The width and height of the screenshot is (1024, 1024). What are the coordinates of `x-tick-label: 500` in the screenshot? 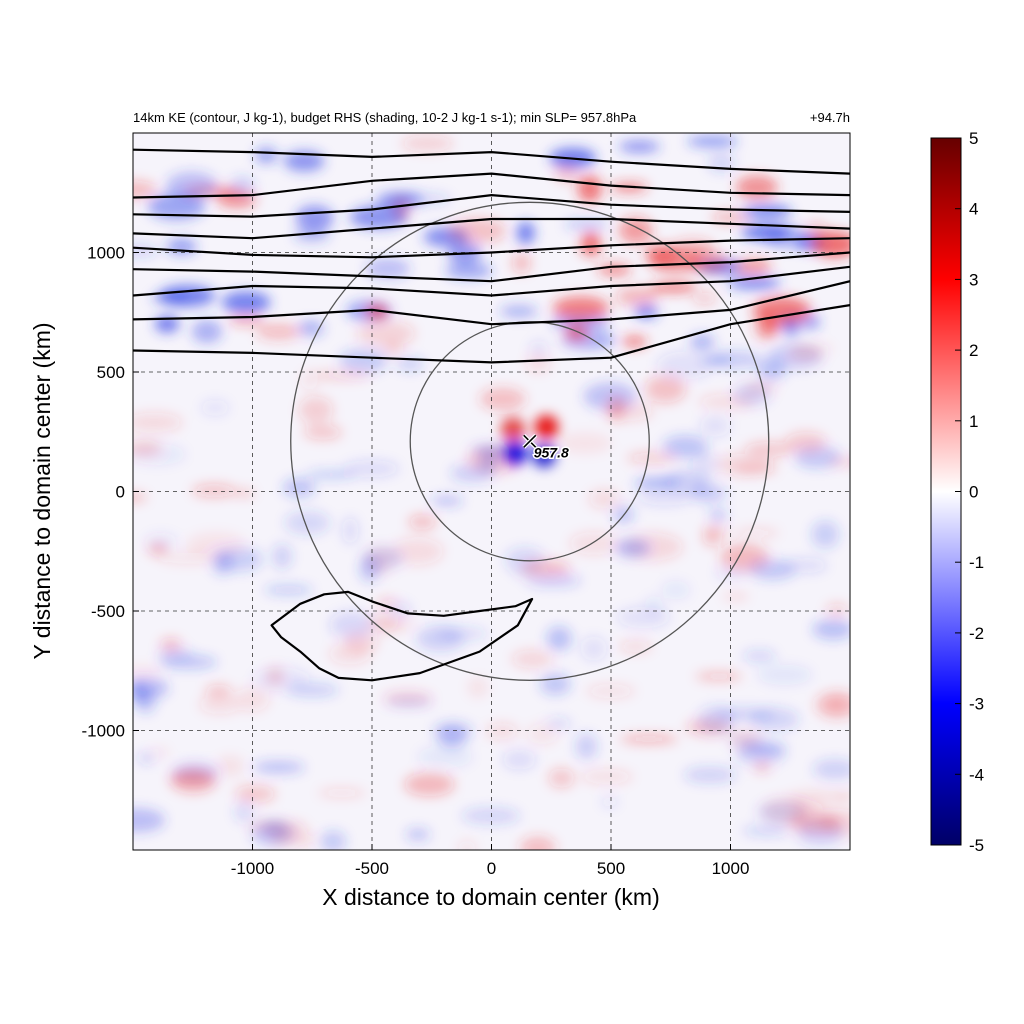 It's located at (611, 868).